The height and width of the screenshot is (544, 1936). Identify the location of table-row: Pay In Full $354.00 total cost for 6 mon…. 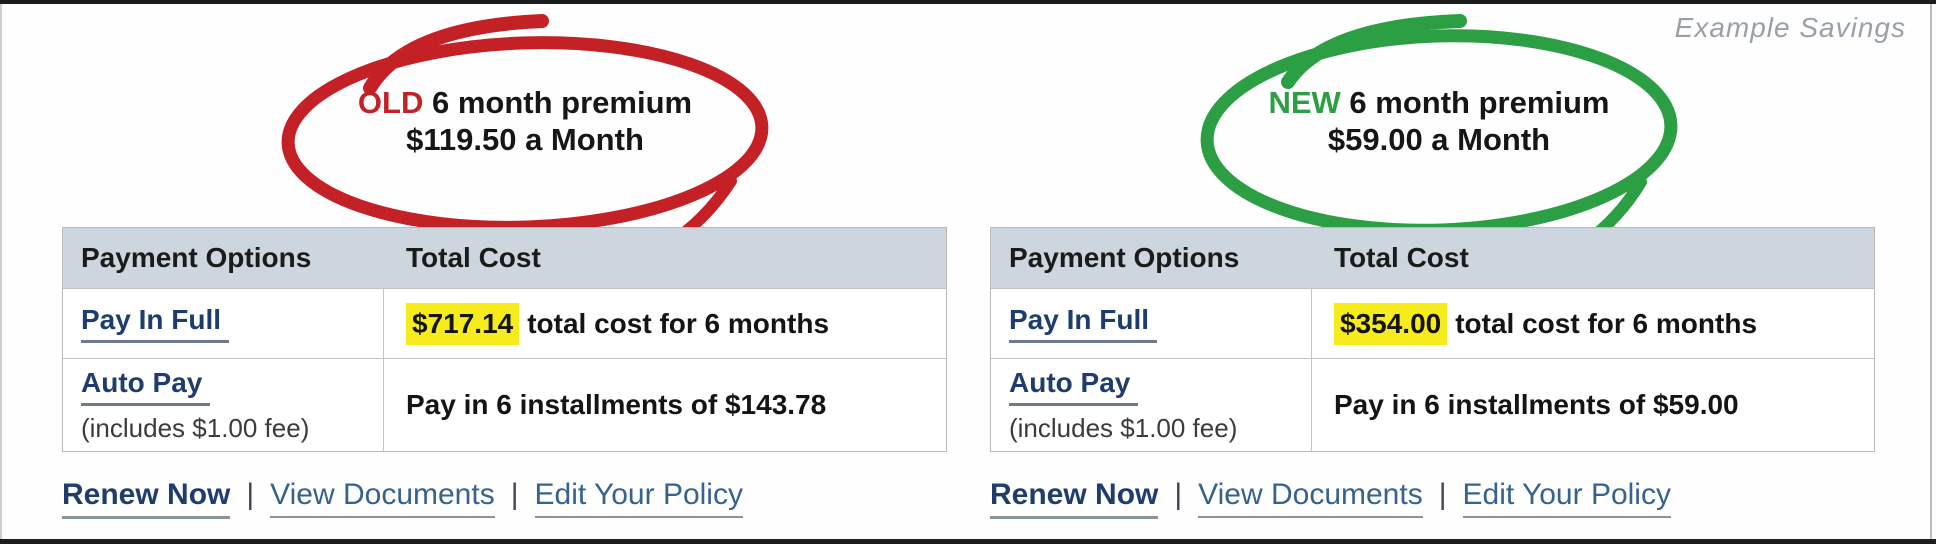
(1432, 323).